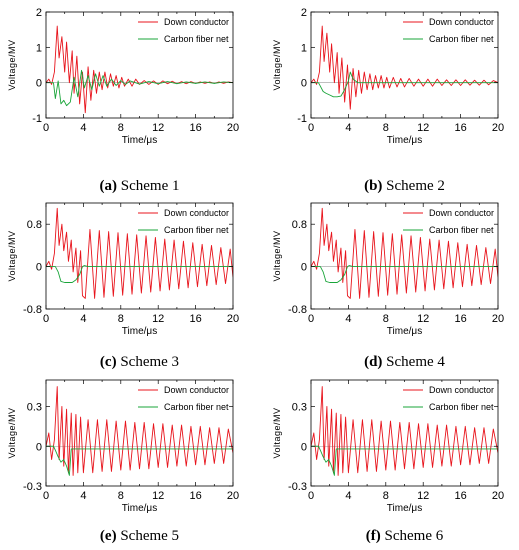  Describe the element at coordinates (109, 186) in the screenshot. I see `panel-caption-letter: (a)` at that location.